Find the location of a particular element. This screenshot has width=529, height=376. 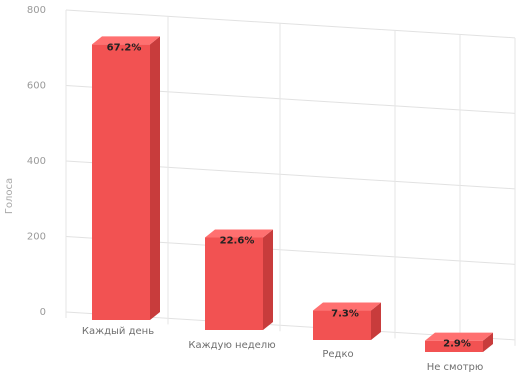

y-axis-ticks: 0 200 400 600 800 is located at coordinates (36, 161).